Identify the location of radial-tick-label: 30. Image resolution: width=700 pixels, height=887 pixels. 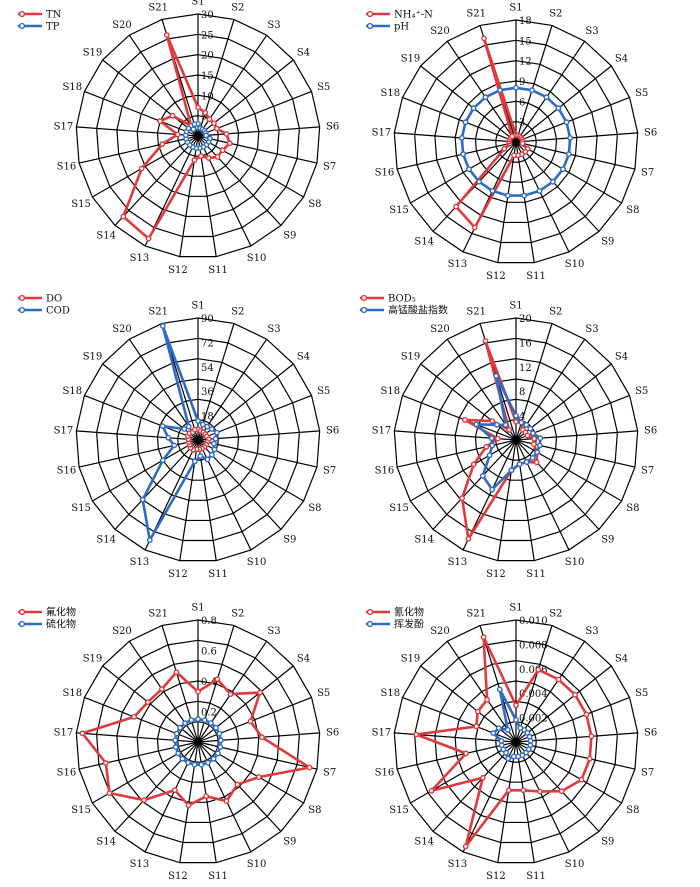
(207, 15).